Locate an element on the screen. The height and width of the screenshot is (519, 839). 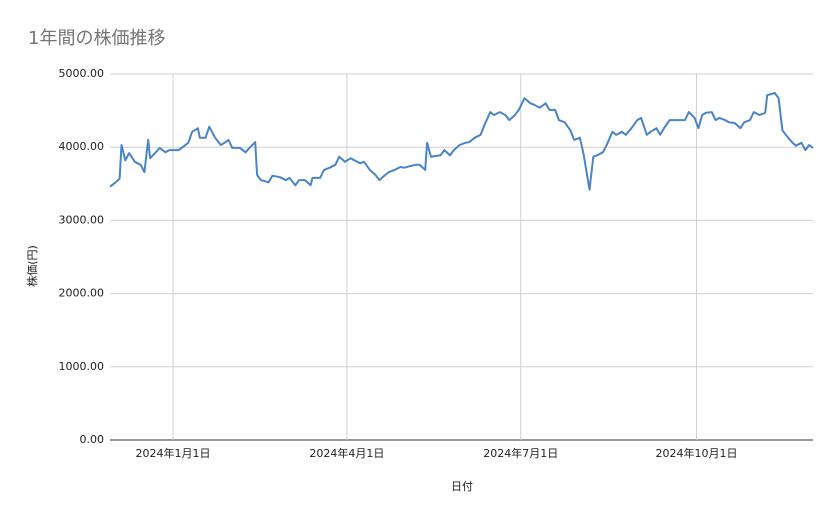
y-axis-title: 株価(円) is located at coordinates (32, 266).